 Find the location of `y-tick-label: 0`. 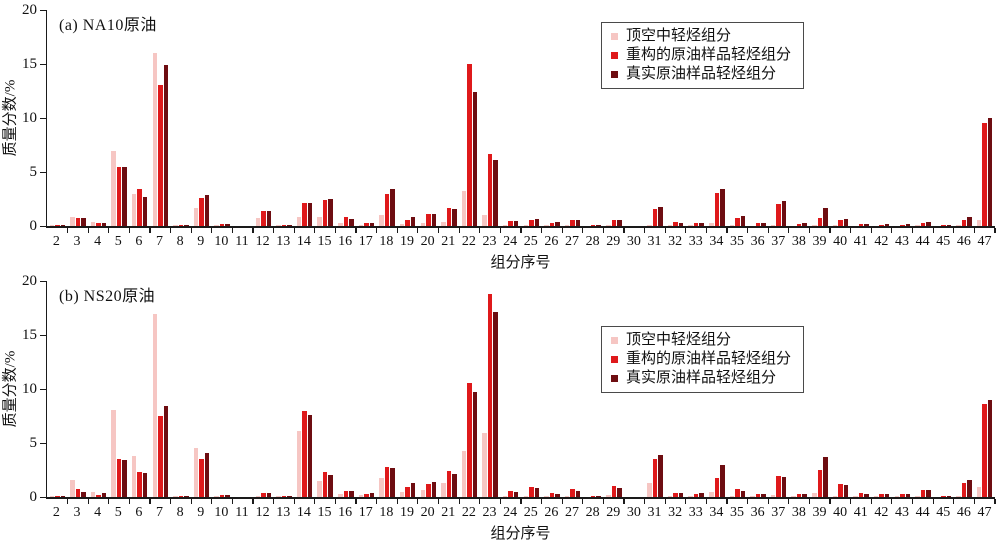

y-tick-label: 0 is located at coordinates (33, 497).